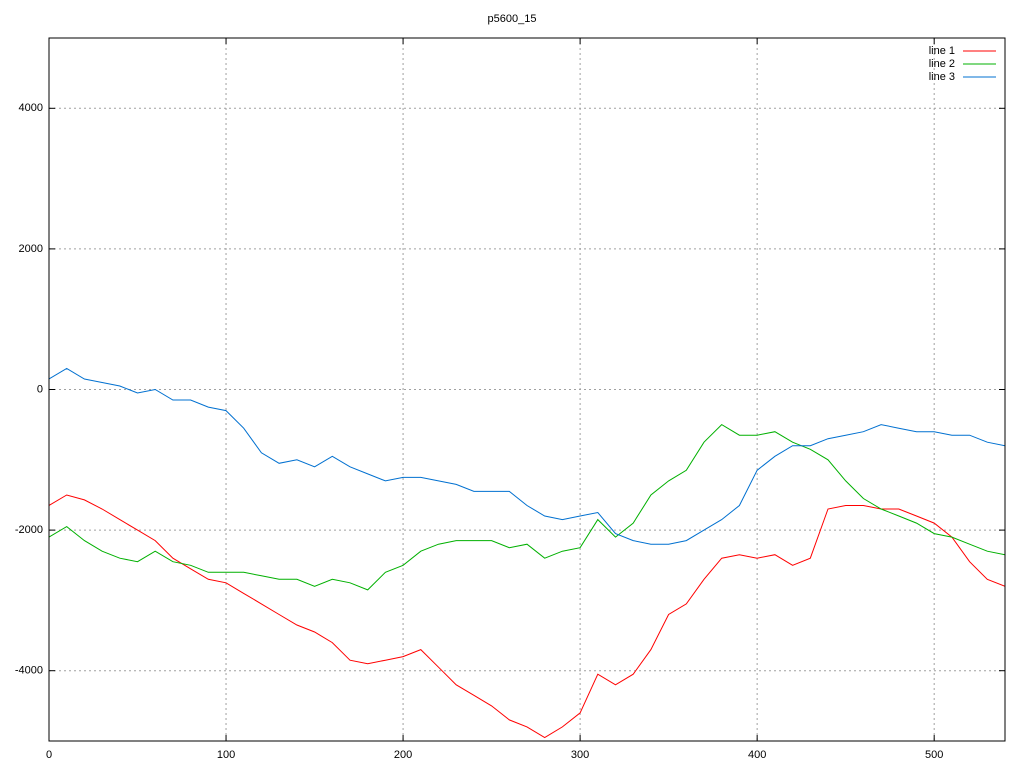 This screenshot has width=1024, height=768. What do you see at coordinates (226, 755) in the screenshot?
I see `x-tick-label: 100` at bounding box center [226, 755].